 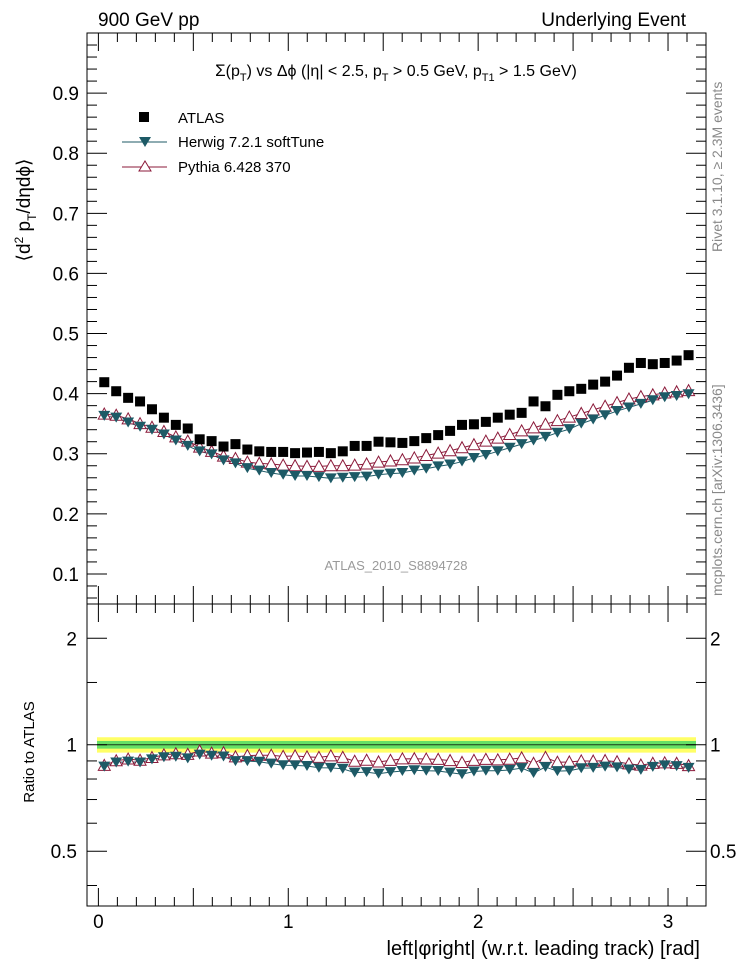 I want to click on main-y-tick-label: 0.1, so click(x=66, y=575).